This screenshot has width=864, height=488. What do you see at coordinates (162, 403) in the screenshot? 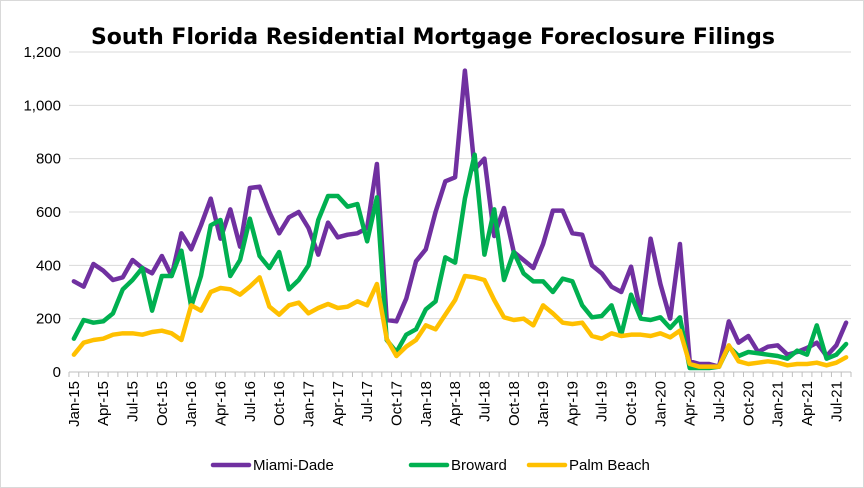
I see `x-tick-label: Oct-15` at bounding box center [162, 403].